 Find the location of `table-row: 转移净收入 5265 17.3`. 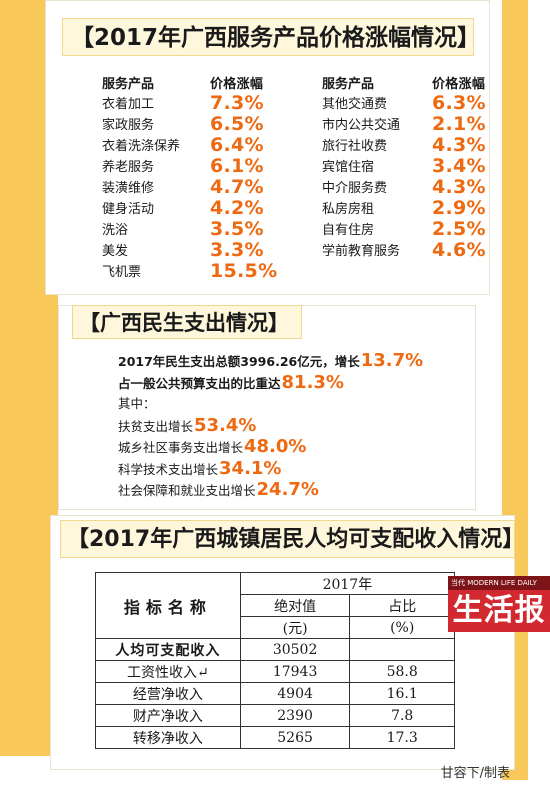

table-row: 转移净收入 5265 17.3 is located at coordinates (275, 737).